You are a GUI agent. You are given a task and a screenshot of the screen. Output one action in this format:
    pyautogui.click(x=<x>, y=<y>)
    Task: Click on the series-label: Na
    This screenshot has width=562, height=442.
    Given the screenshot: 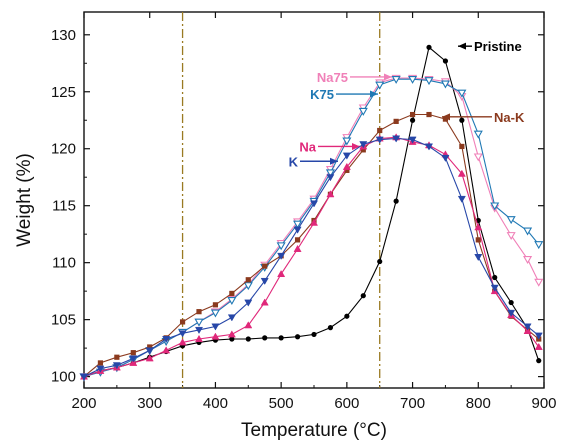 What is the action you would take?
    pyautogui.click(x=307, y=146)
    